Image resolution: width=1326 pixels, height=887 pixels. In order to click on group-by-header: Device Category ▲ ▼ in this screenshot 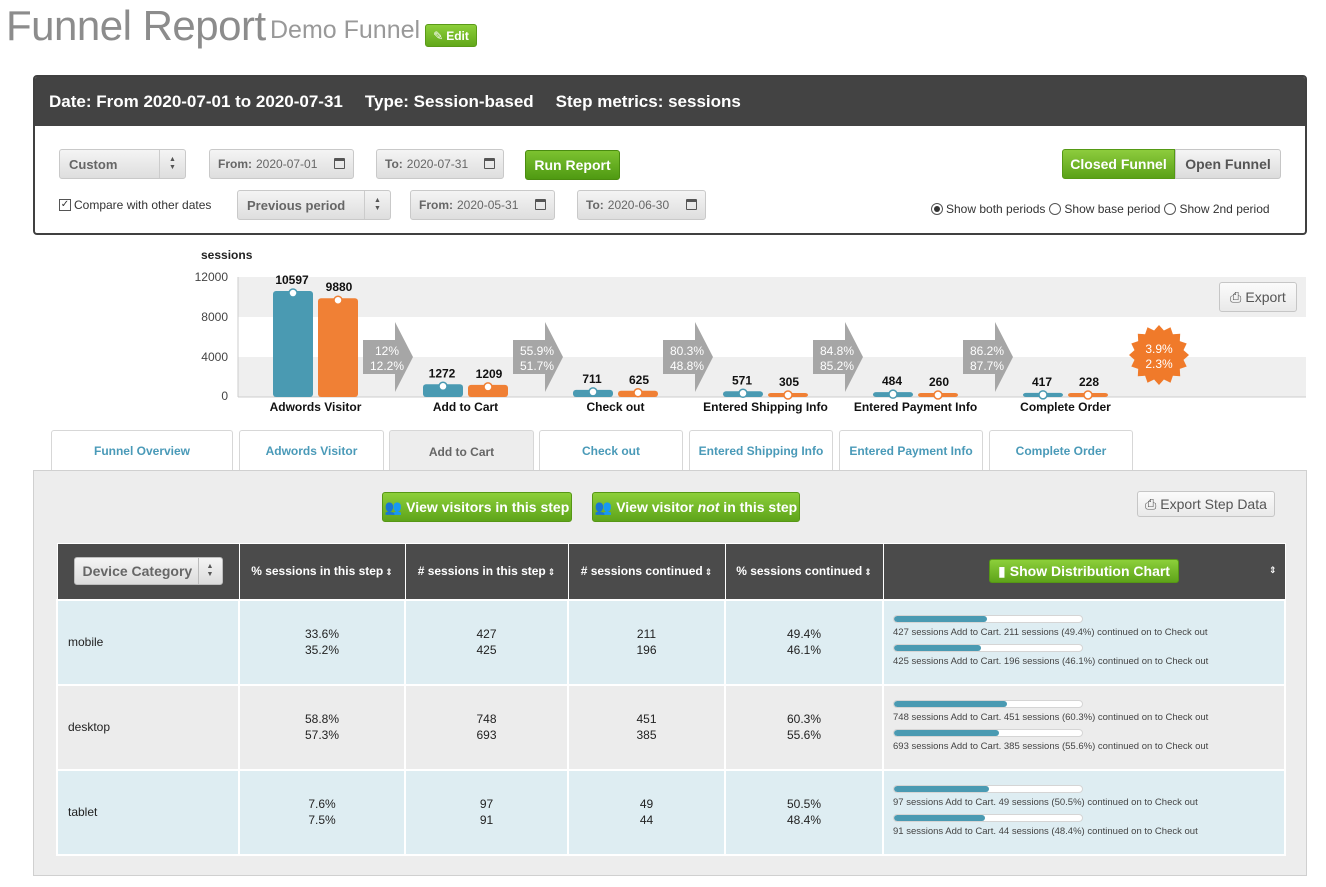, I will do `click(148, 571)`.